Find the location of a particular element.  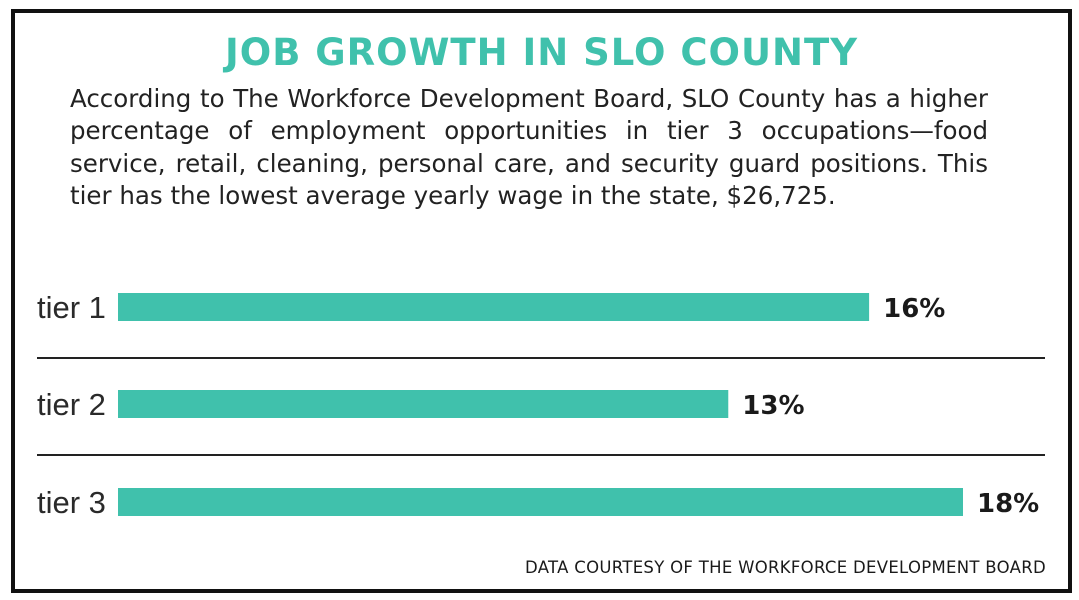

category-label-2: tier 2 is located at coordinates (71, 404).